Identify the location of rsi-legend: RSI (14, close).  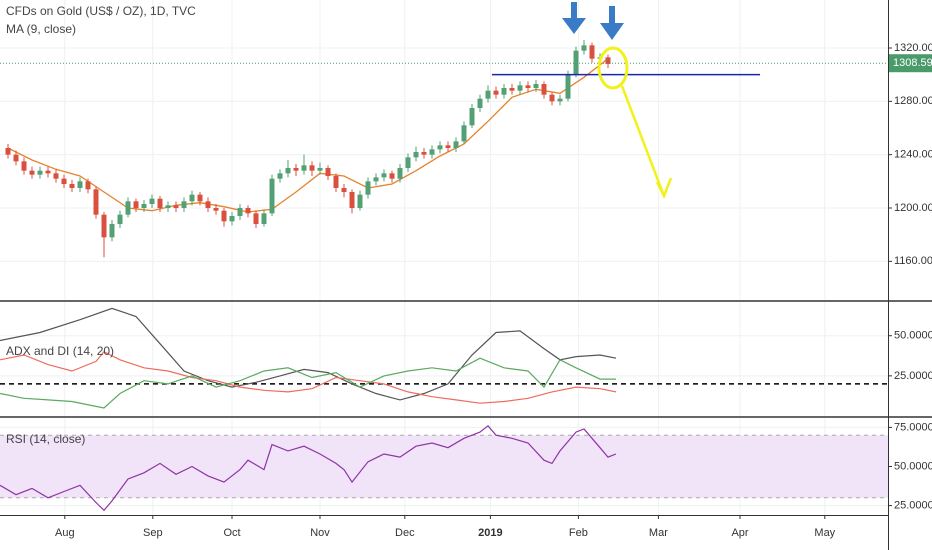
(45, 439).